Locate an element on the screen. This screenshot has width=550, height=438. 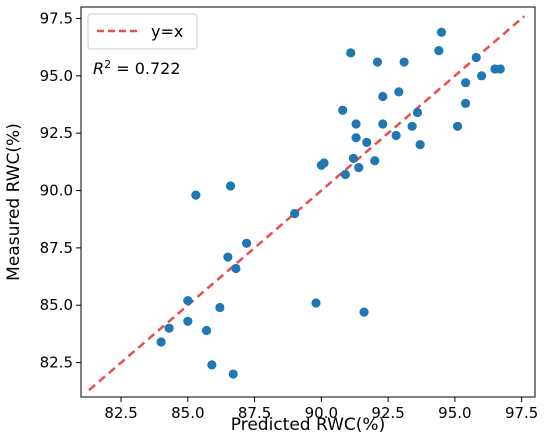
x-tick-label: 97.5 is located at coordinates (521, 413).